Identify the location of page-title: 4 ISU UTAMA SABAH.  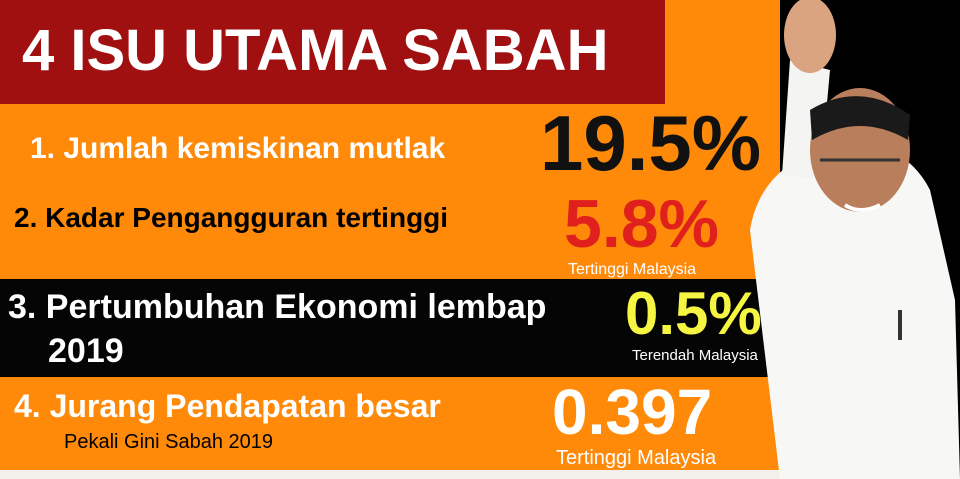
(315, 50).